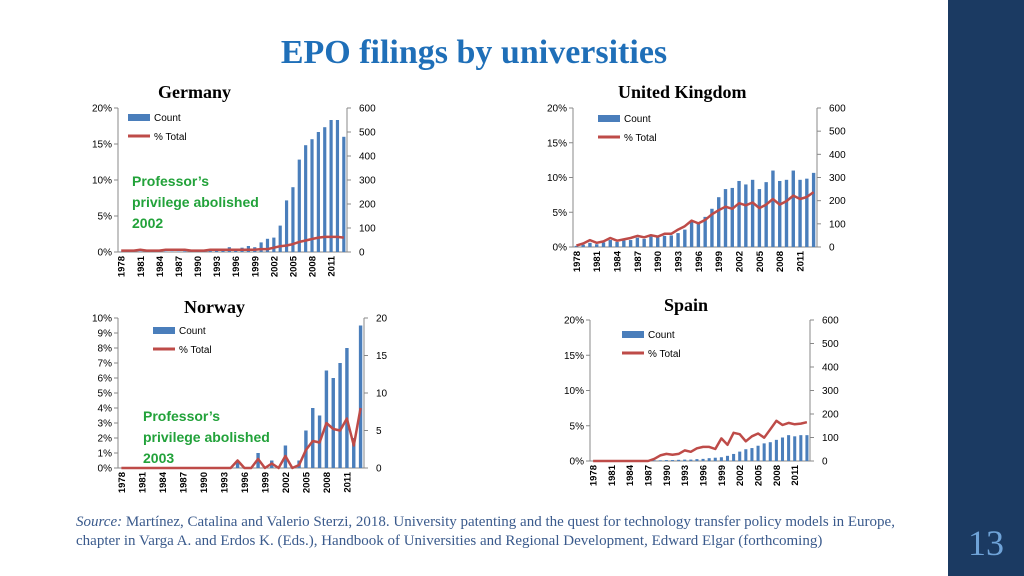 The image size is (1024, 576). What do you see at coordinates (830, 415) in the screenshot?
I see `y-tick-label-right: 200` at bounding box center [830, 415].